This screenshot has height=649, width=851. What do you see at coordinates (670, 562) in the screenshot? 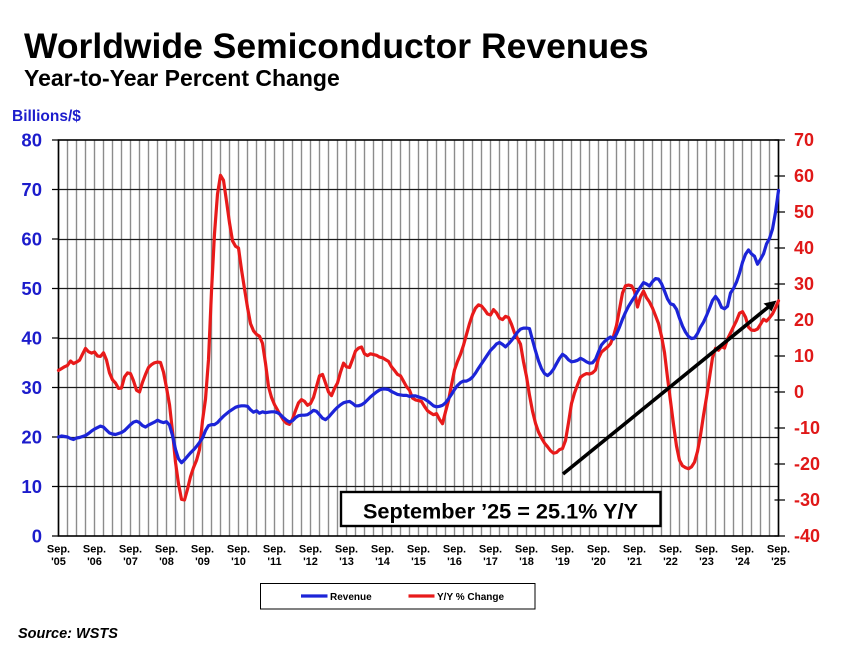
I see `svg-text: '22` at bounding box center [670, 562].